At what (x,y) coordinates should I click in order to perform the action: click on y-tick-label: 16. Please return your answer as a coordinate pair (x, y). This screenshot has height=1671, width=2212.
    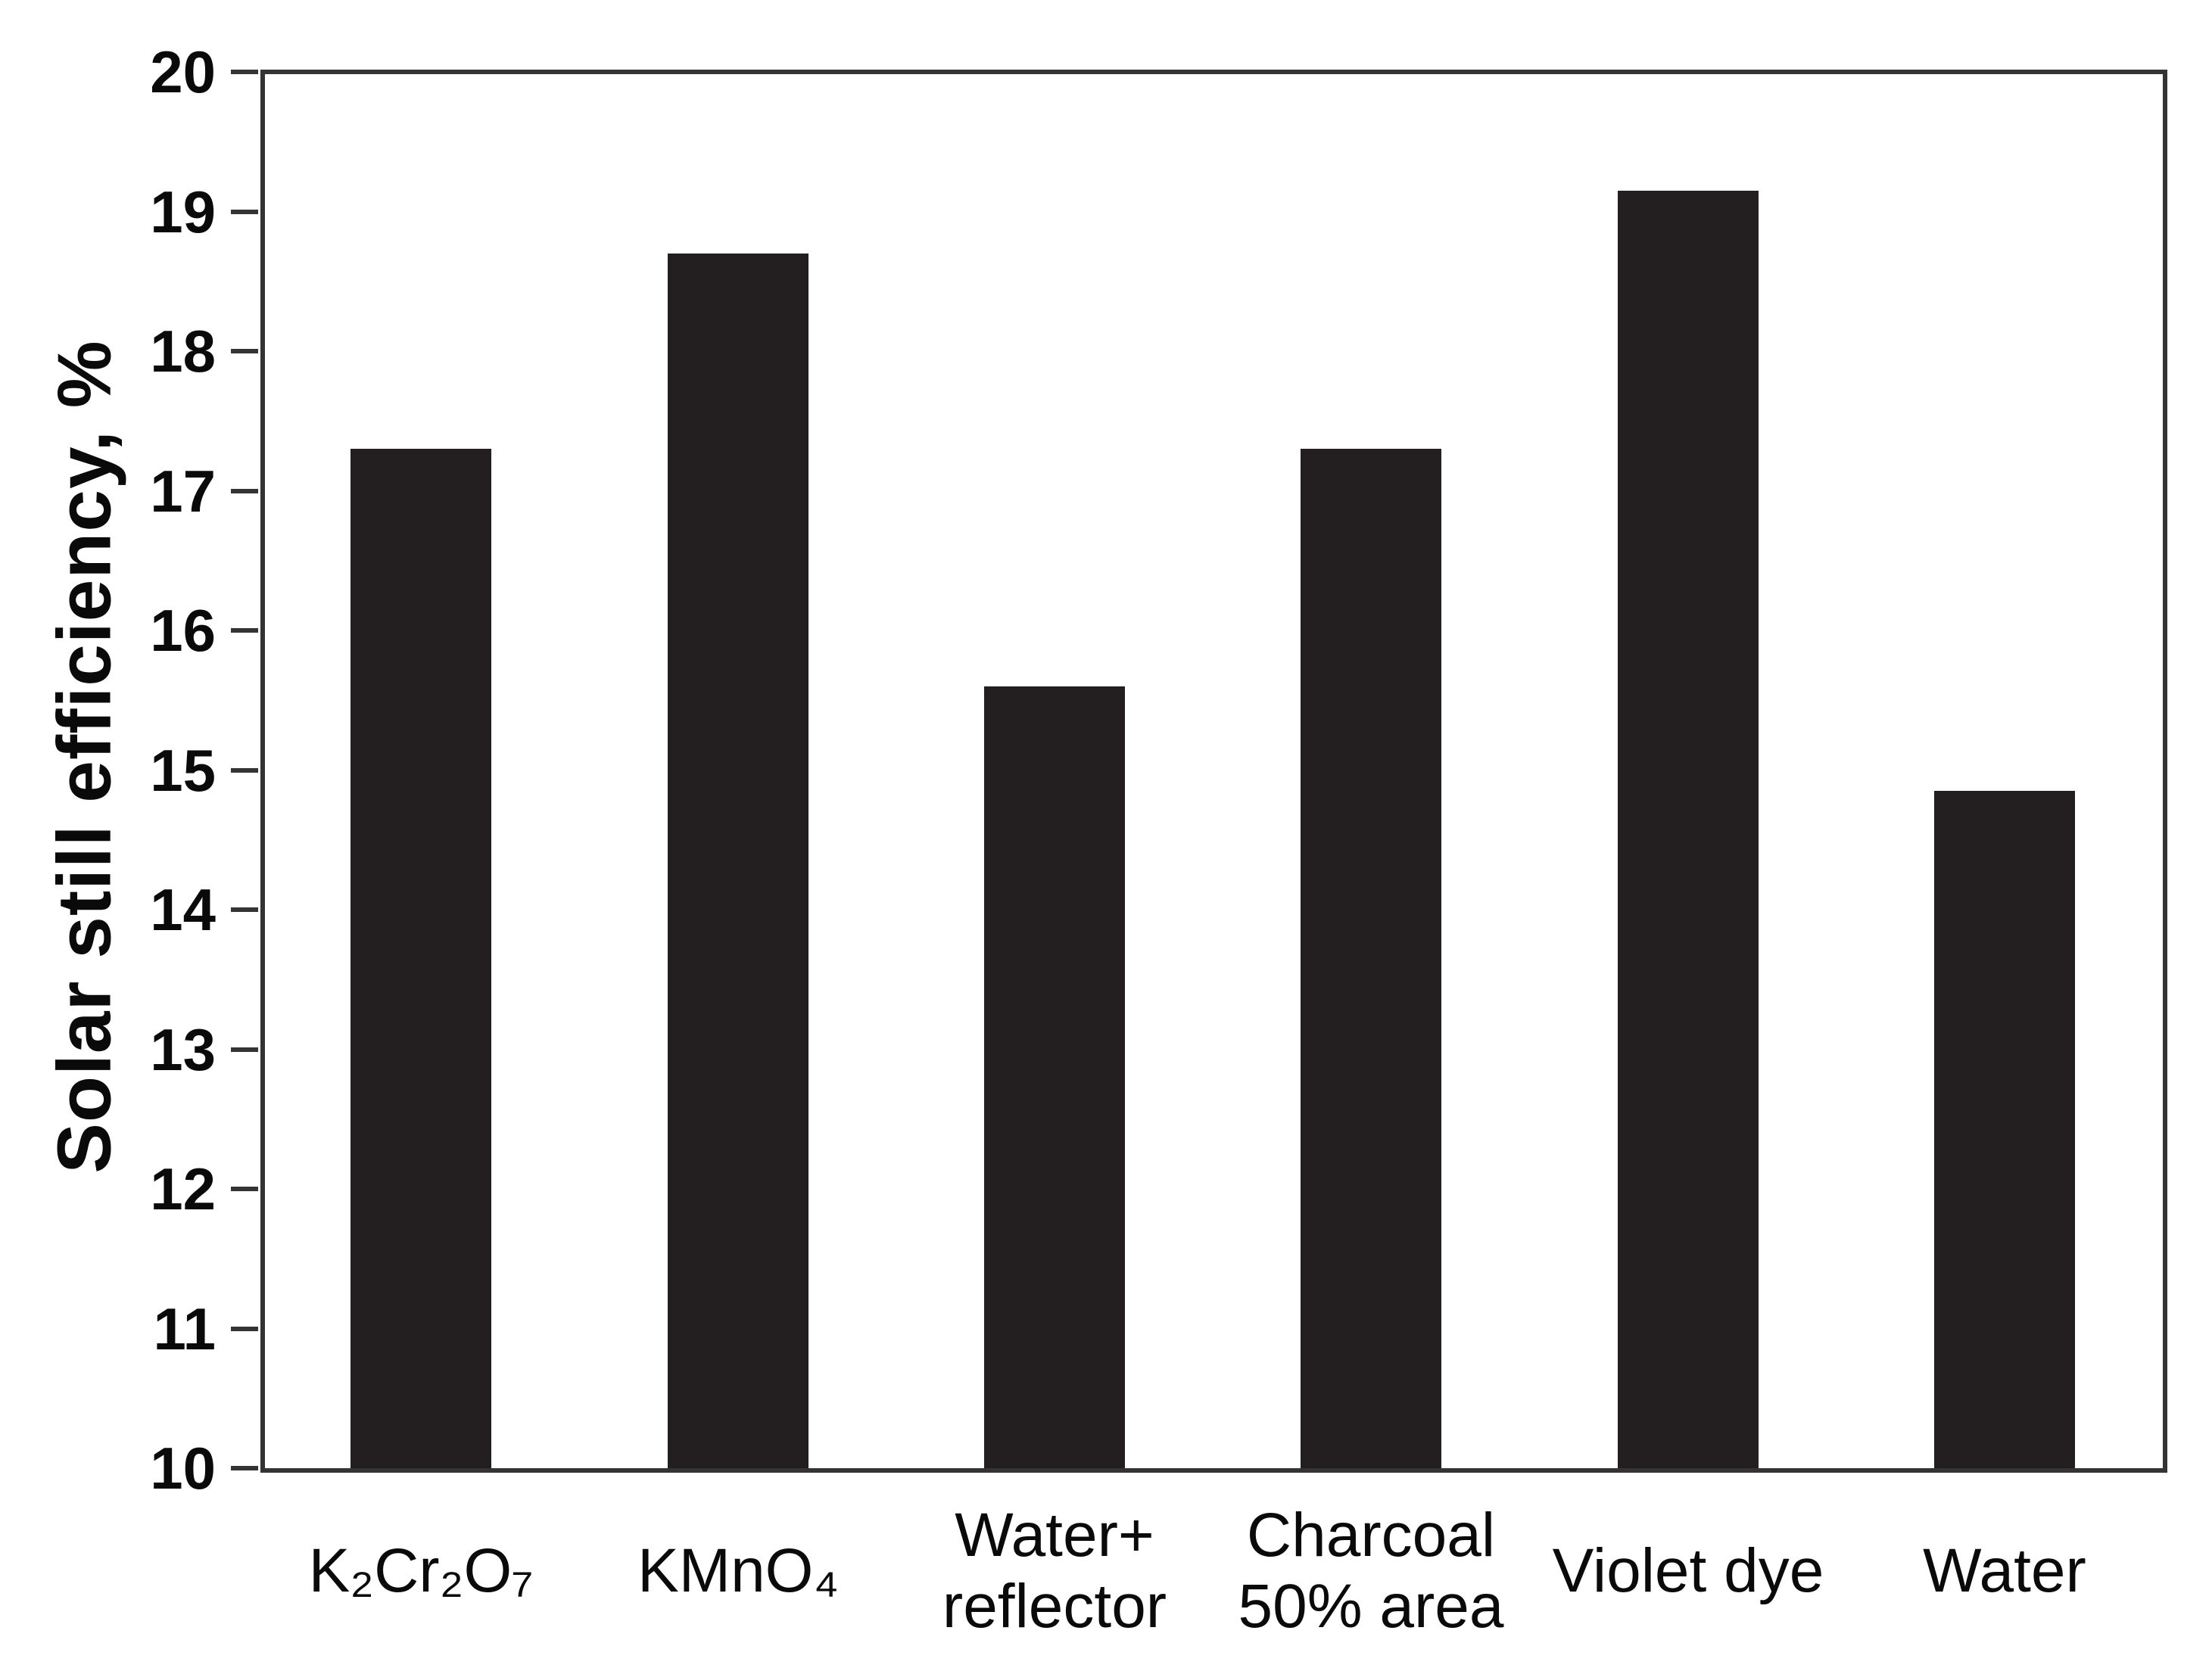
    Looking at the image, I should click on (183, 630).